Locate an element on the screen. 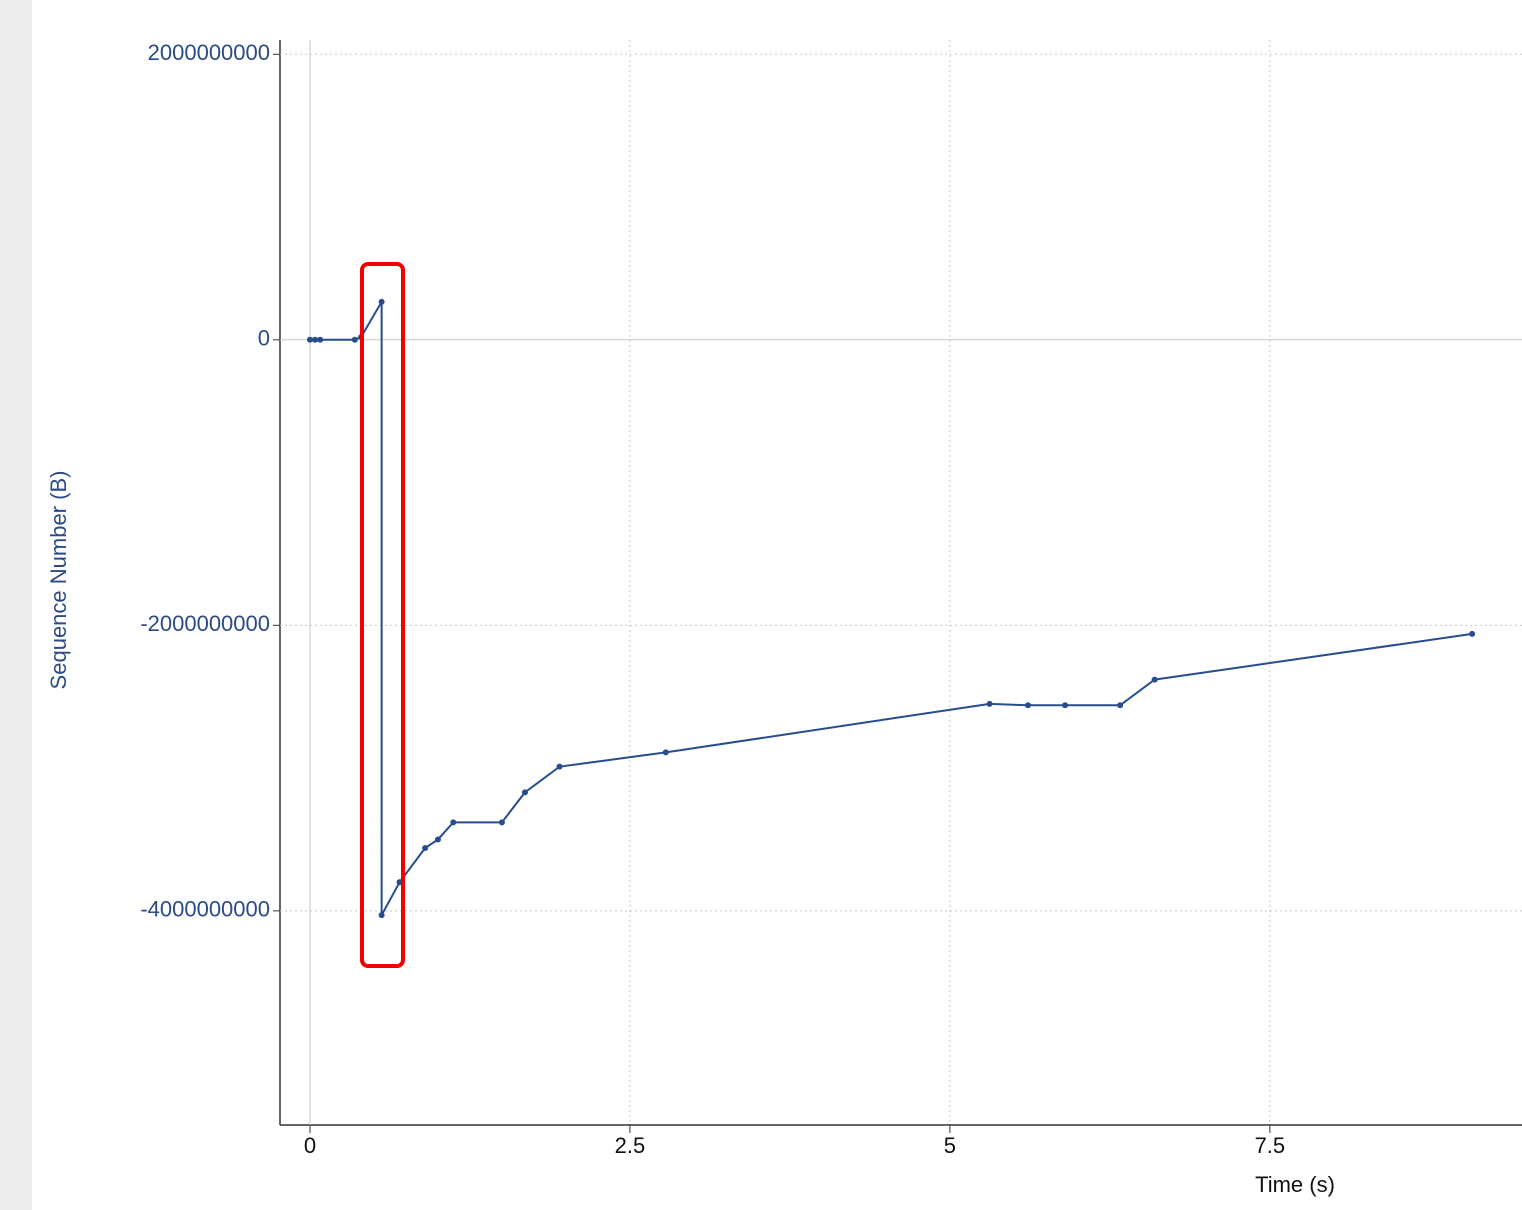  x-tick-label: 5 is located at coordinates (950, 1145).